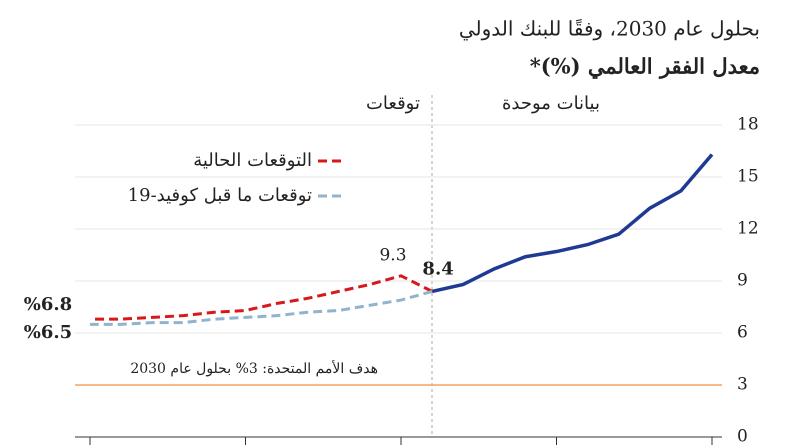  I want to click on value-label: 9.3, so click(392, 255).